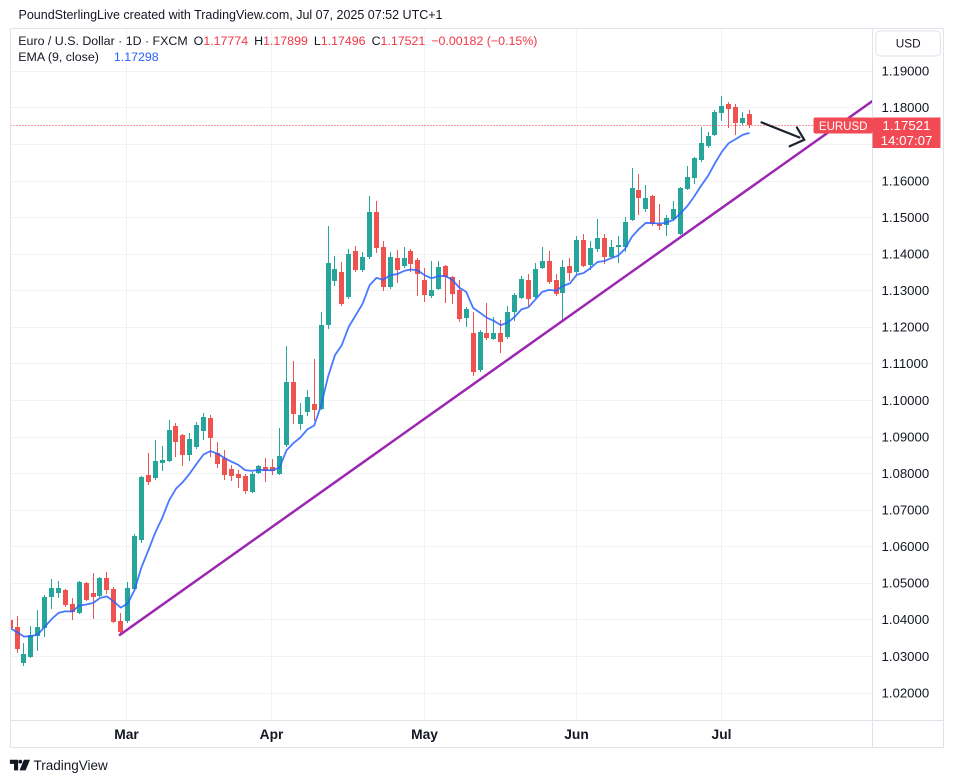  I want to click on svg-text: Jun, so click(576, 734).